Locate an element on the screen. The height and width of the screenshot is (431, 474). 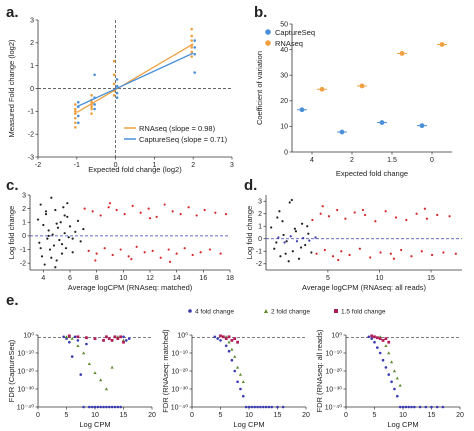
panel-letter-d: d. is located at coordinates (250, 185).